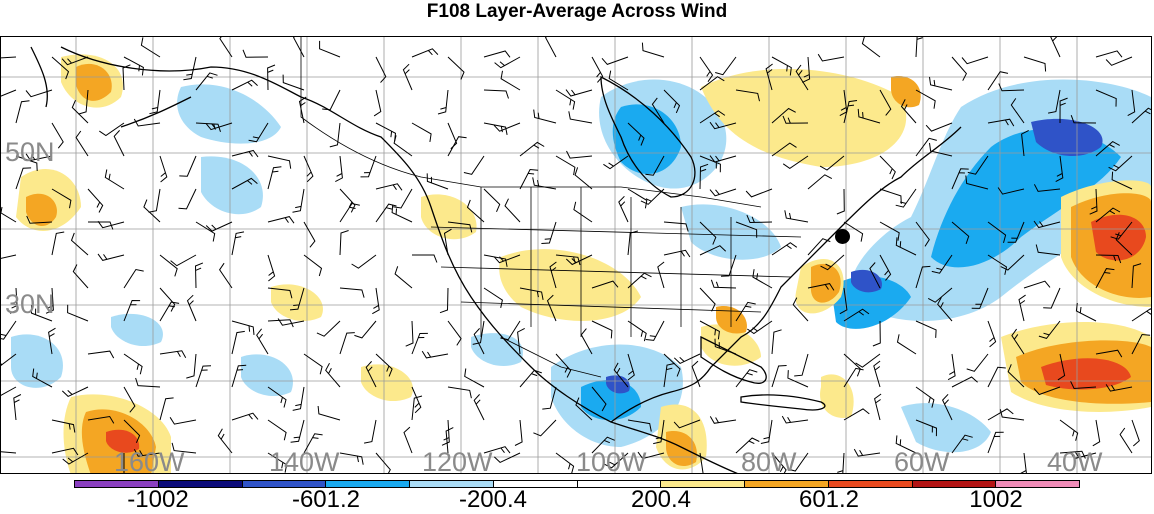  I want to click on lon-label-80w: 80W, so click(769, 460).